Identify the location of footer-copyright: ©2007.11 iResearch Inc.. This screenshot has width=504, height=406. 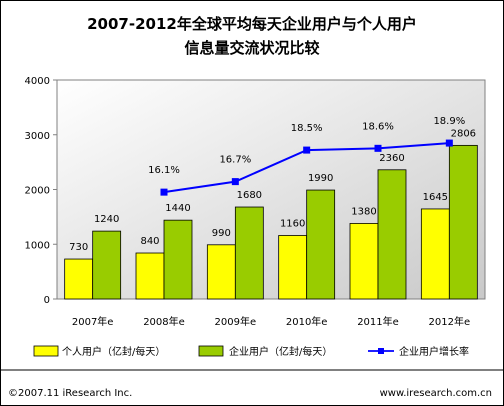
(70, 393).